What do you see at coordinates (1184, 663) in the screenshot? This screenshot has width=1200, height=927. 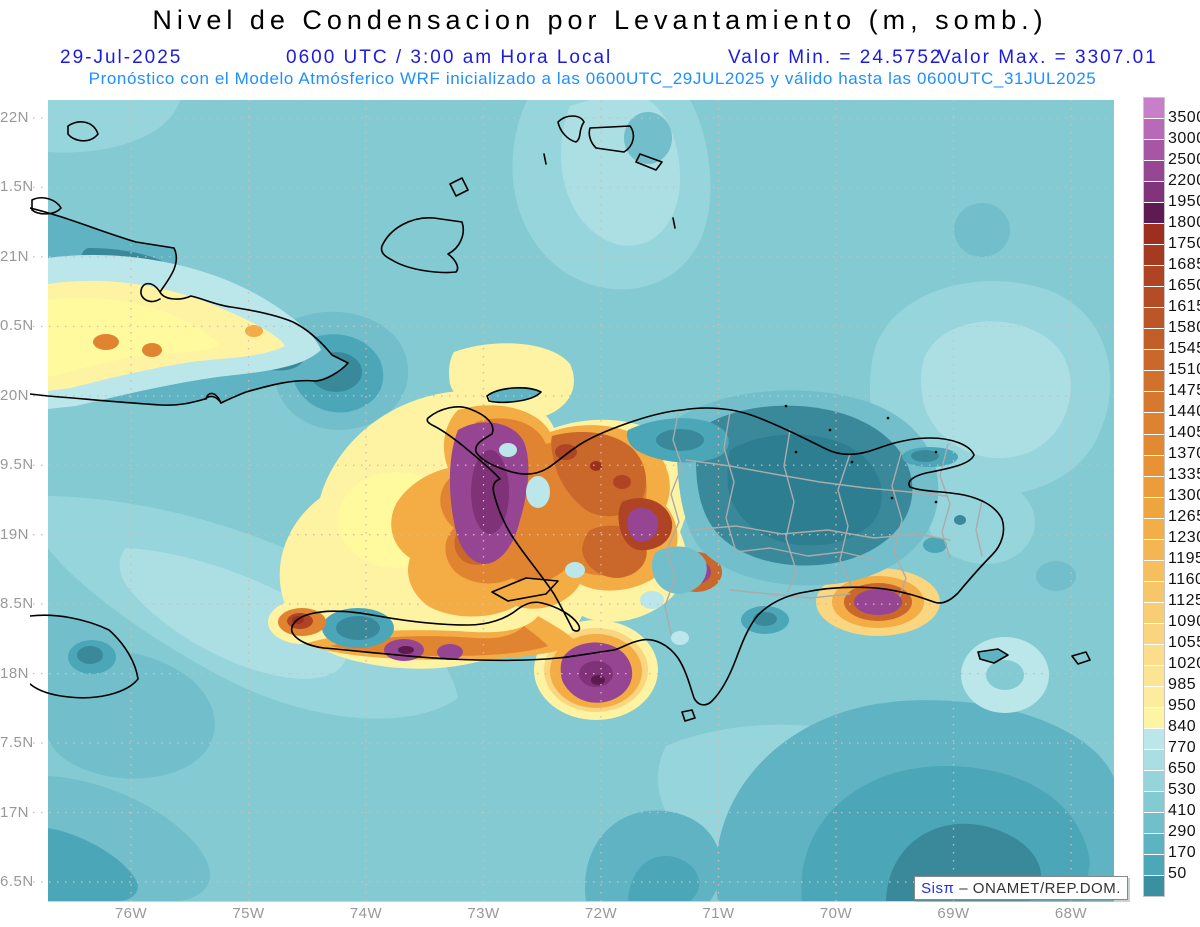 I see `colorbar-level-label: 1020` at bounding box center [1184, 663].